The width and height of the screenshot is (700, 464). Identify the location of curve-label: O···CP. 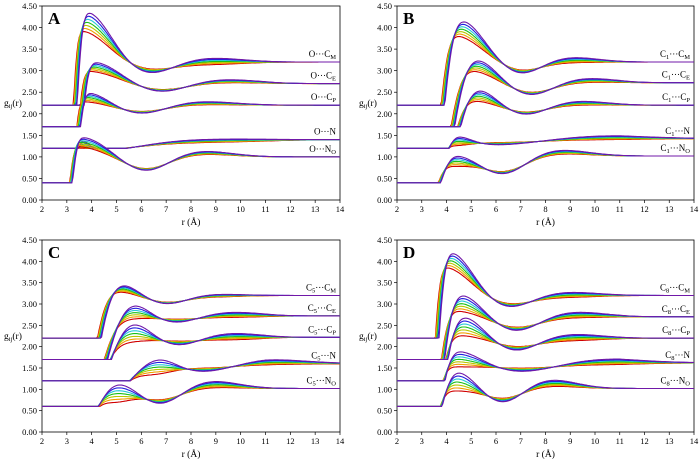
(324, 98).